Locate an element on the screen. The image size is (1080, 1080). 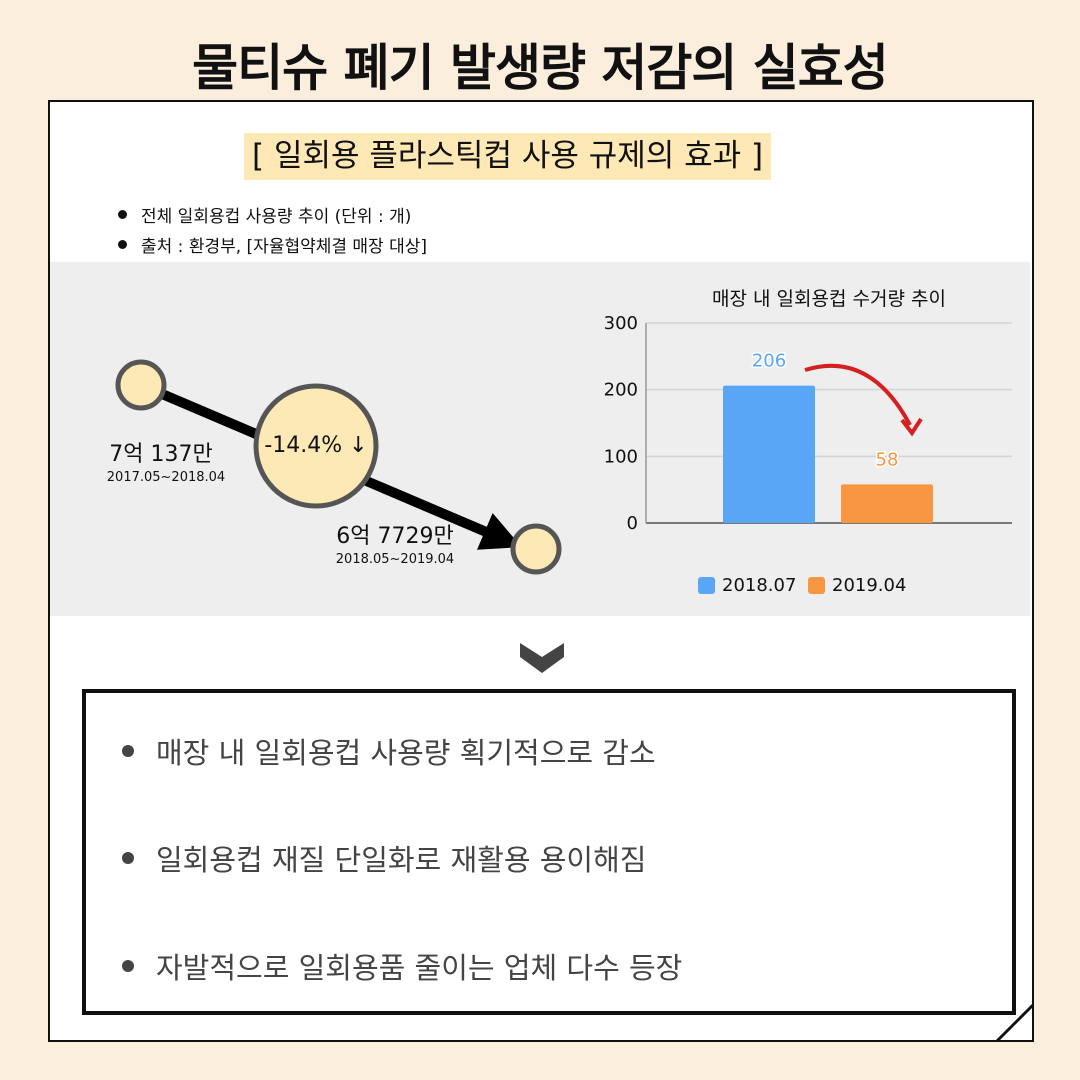
bar-2018.07 is located at coordinates (769, 454).